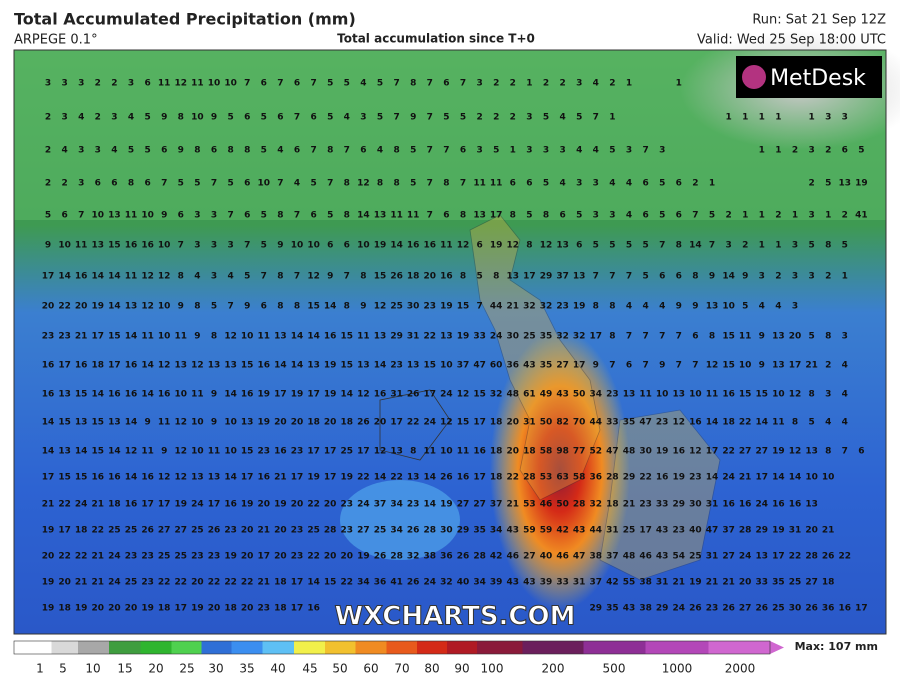 This screenshot has height=691, width=900. Describe the element at coordinates (562, 531) in the screenshot. I see `grid-value: 42` at that location.